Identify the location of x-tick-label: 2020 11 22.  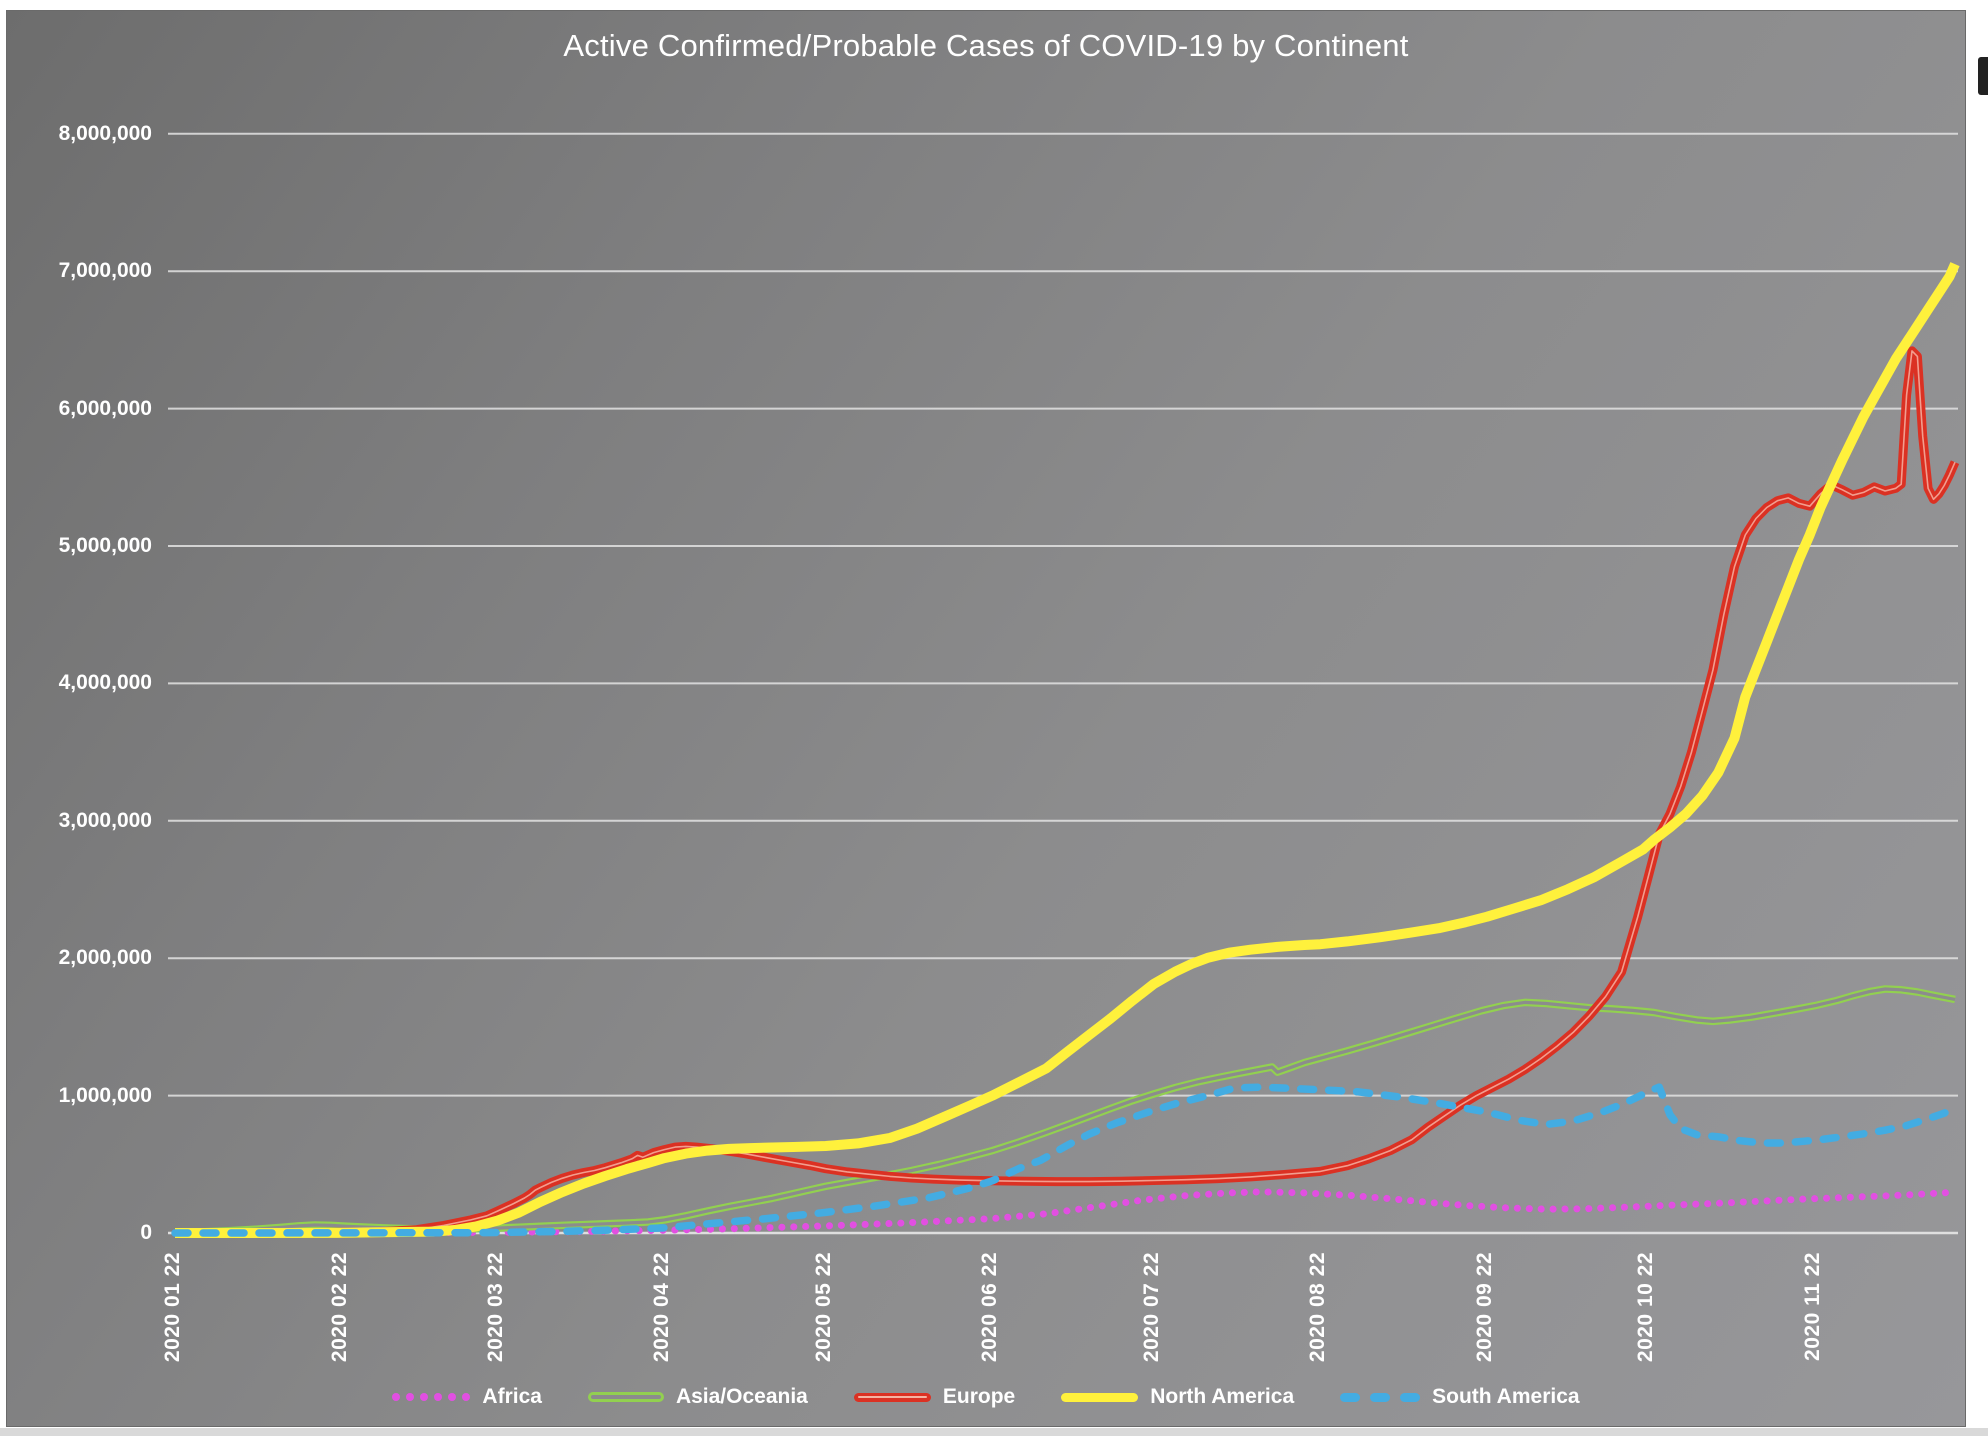
(1813, 1306).